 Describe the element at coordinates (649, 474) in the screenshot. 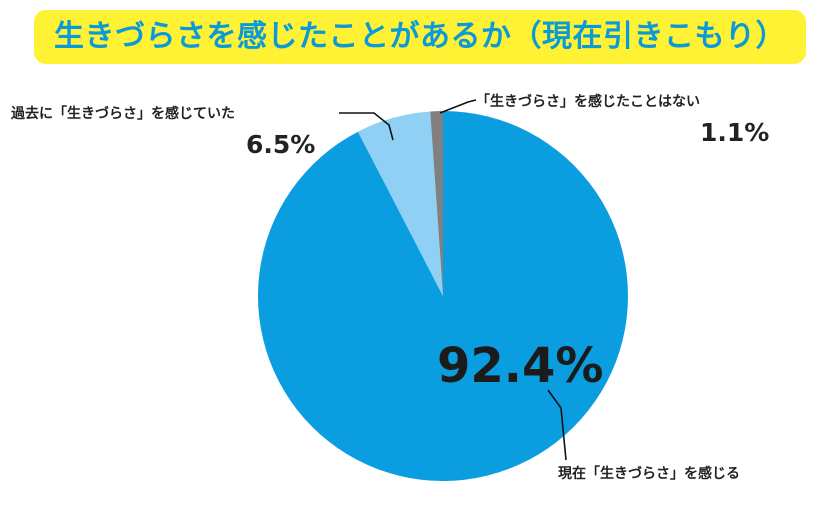

I see `slice-label-1: 現在「生きづらさ」を感じる` at that location.